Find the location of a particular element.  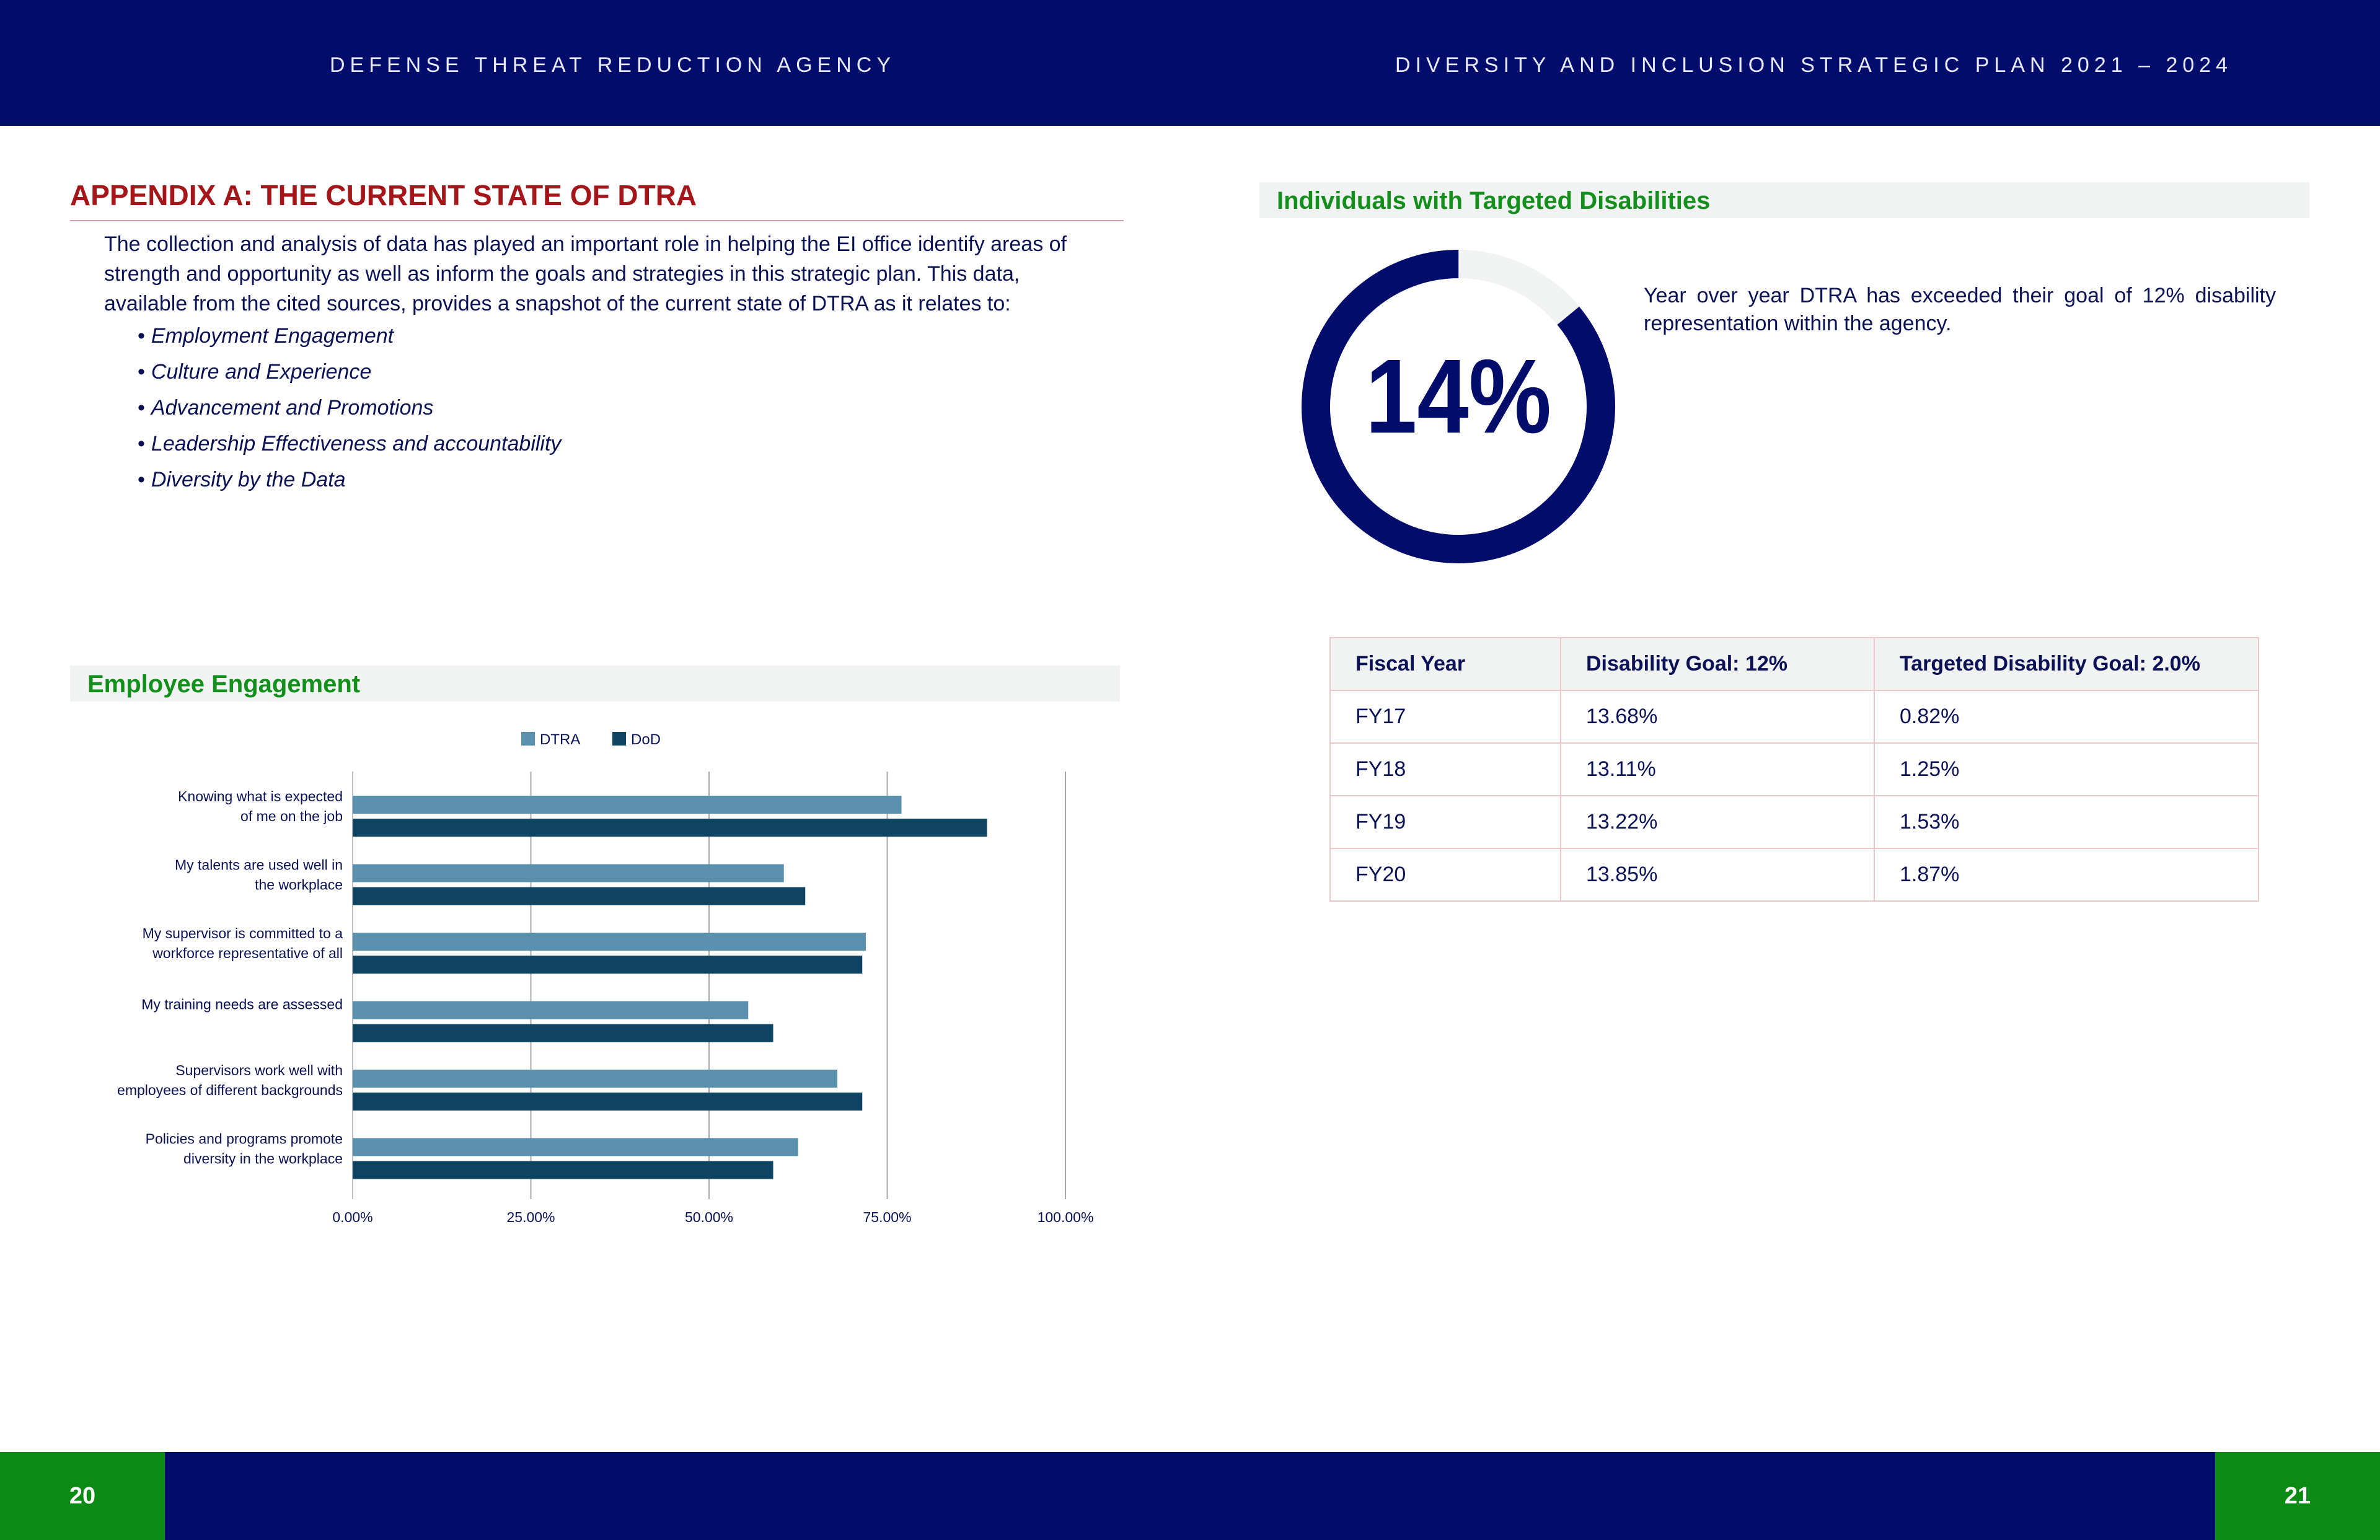

table-cell: 0.82% is located at coordinates (2066, 717).